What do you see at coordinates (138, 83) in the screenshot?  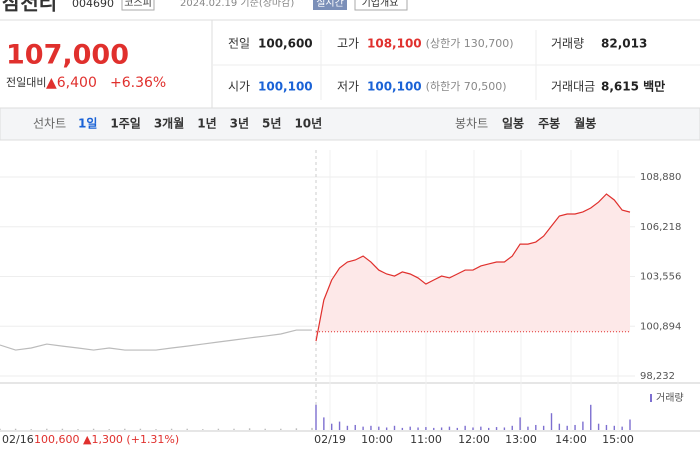 I see `rate: +6.36%` at bounding box center [138, 83].